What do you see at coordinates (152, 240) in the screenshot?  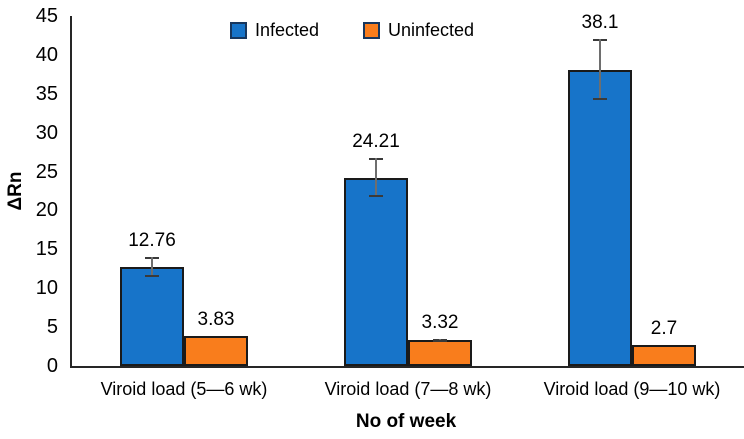 I see `data-label-infected-group1: 12.76` at bounding box center [152, 240].